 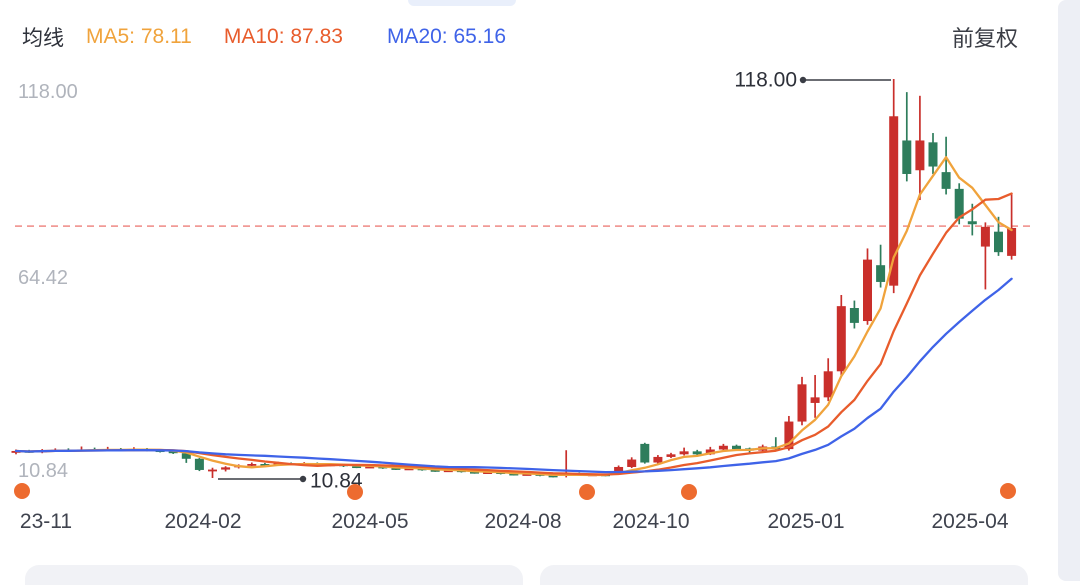 What do you see at coordinates (274, 575) in the screenshot?
I see `bottom-card-left` at bounding box center [274, 575].